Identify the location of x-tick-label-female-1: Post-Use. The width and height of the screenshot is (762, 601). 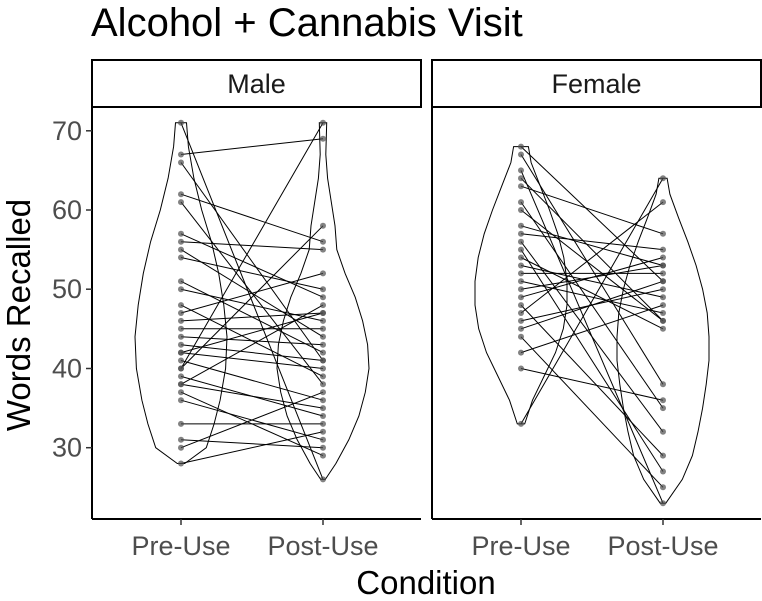
(662, 546).